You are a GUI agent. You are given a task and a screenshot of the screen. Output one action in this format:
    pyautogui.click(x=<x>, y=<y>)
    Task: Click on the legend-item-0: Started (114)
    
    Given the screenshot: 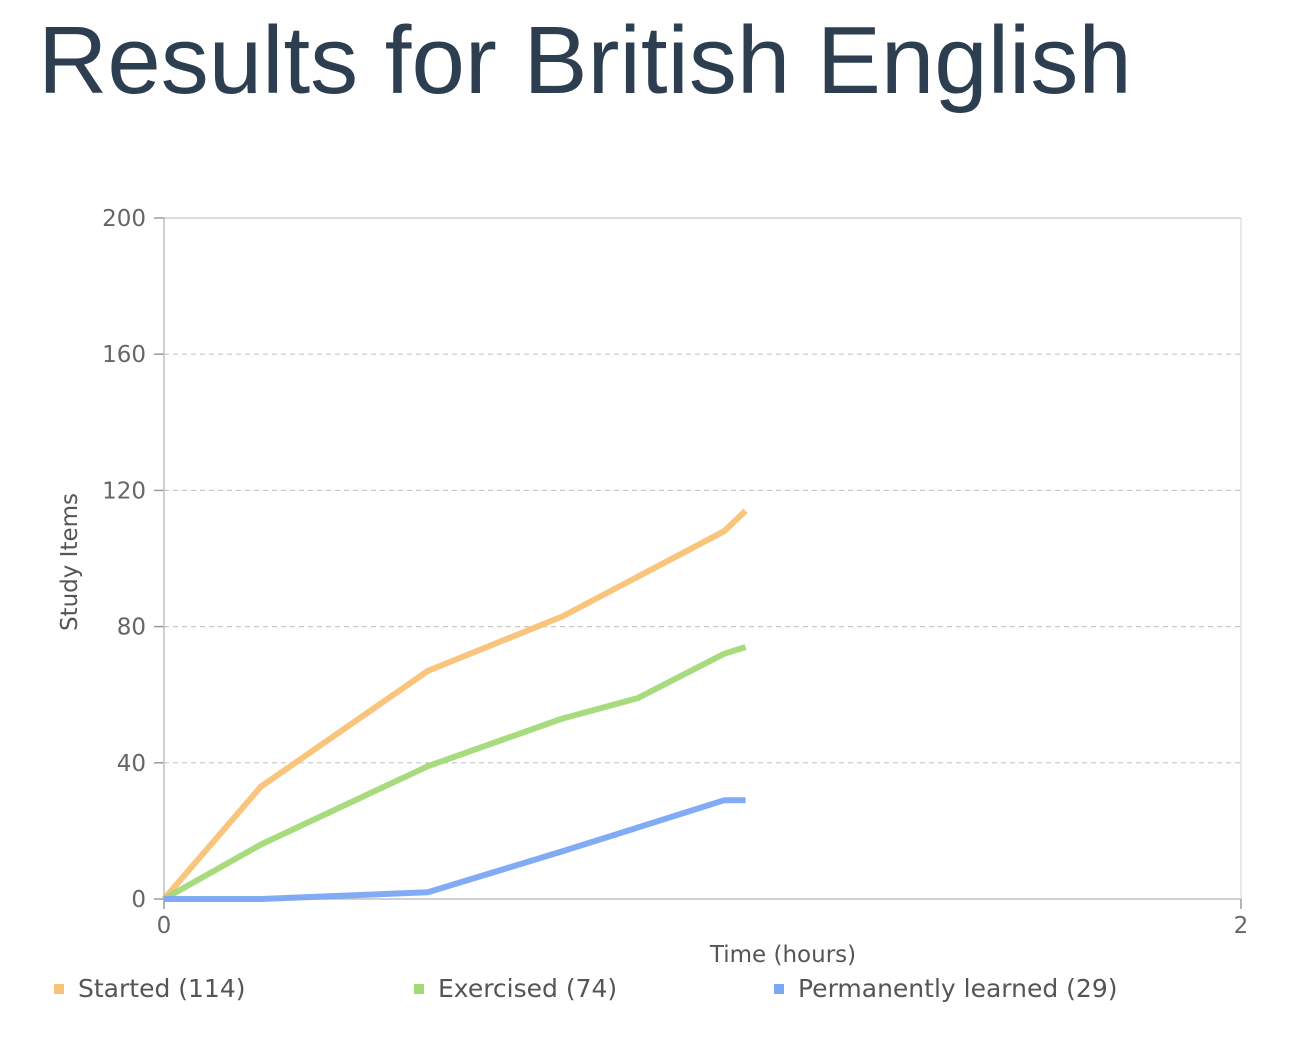 What is the action you would take?
    pyautogui.click(x=150, y=988)
    